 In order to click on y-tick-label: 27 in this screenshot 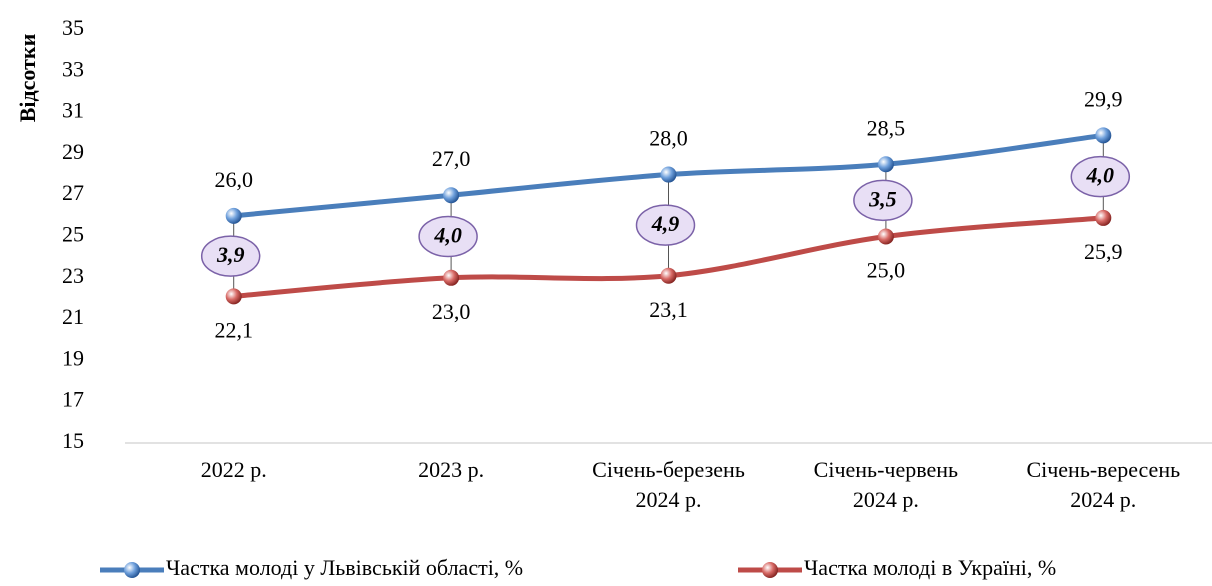, I will do `click(73, 192)`.